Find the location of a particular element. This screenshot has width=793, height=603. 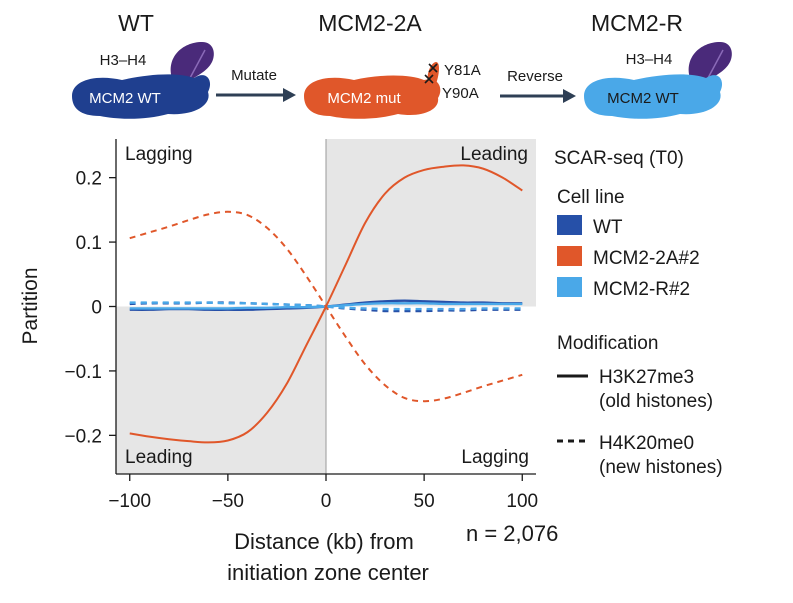

legend-cell-line-header: Cell line is located at coordinates (591, 197).